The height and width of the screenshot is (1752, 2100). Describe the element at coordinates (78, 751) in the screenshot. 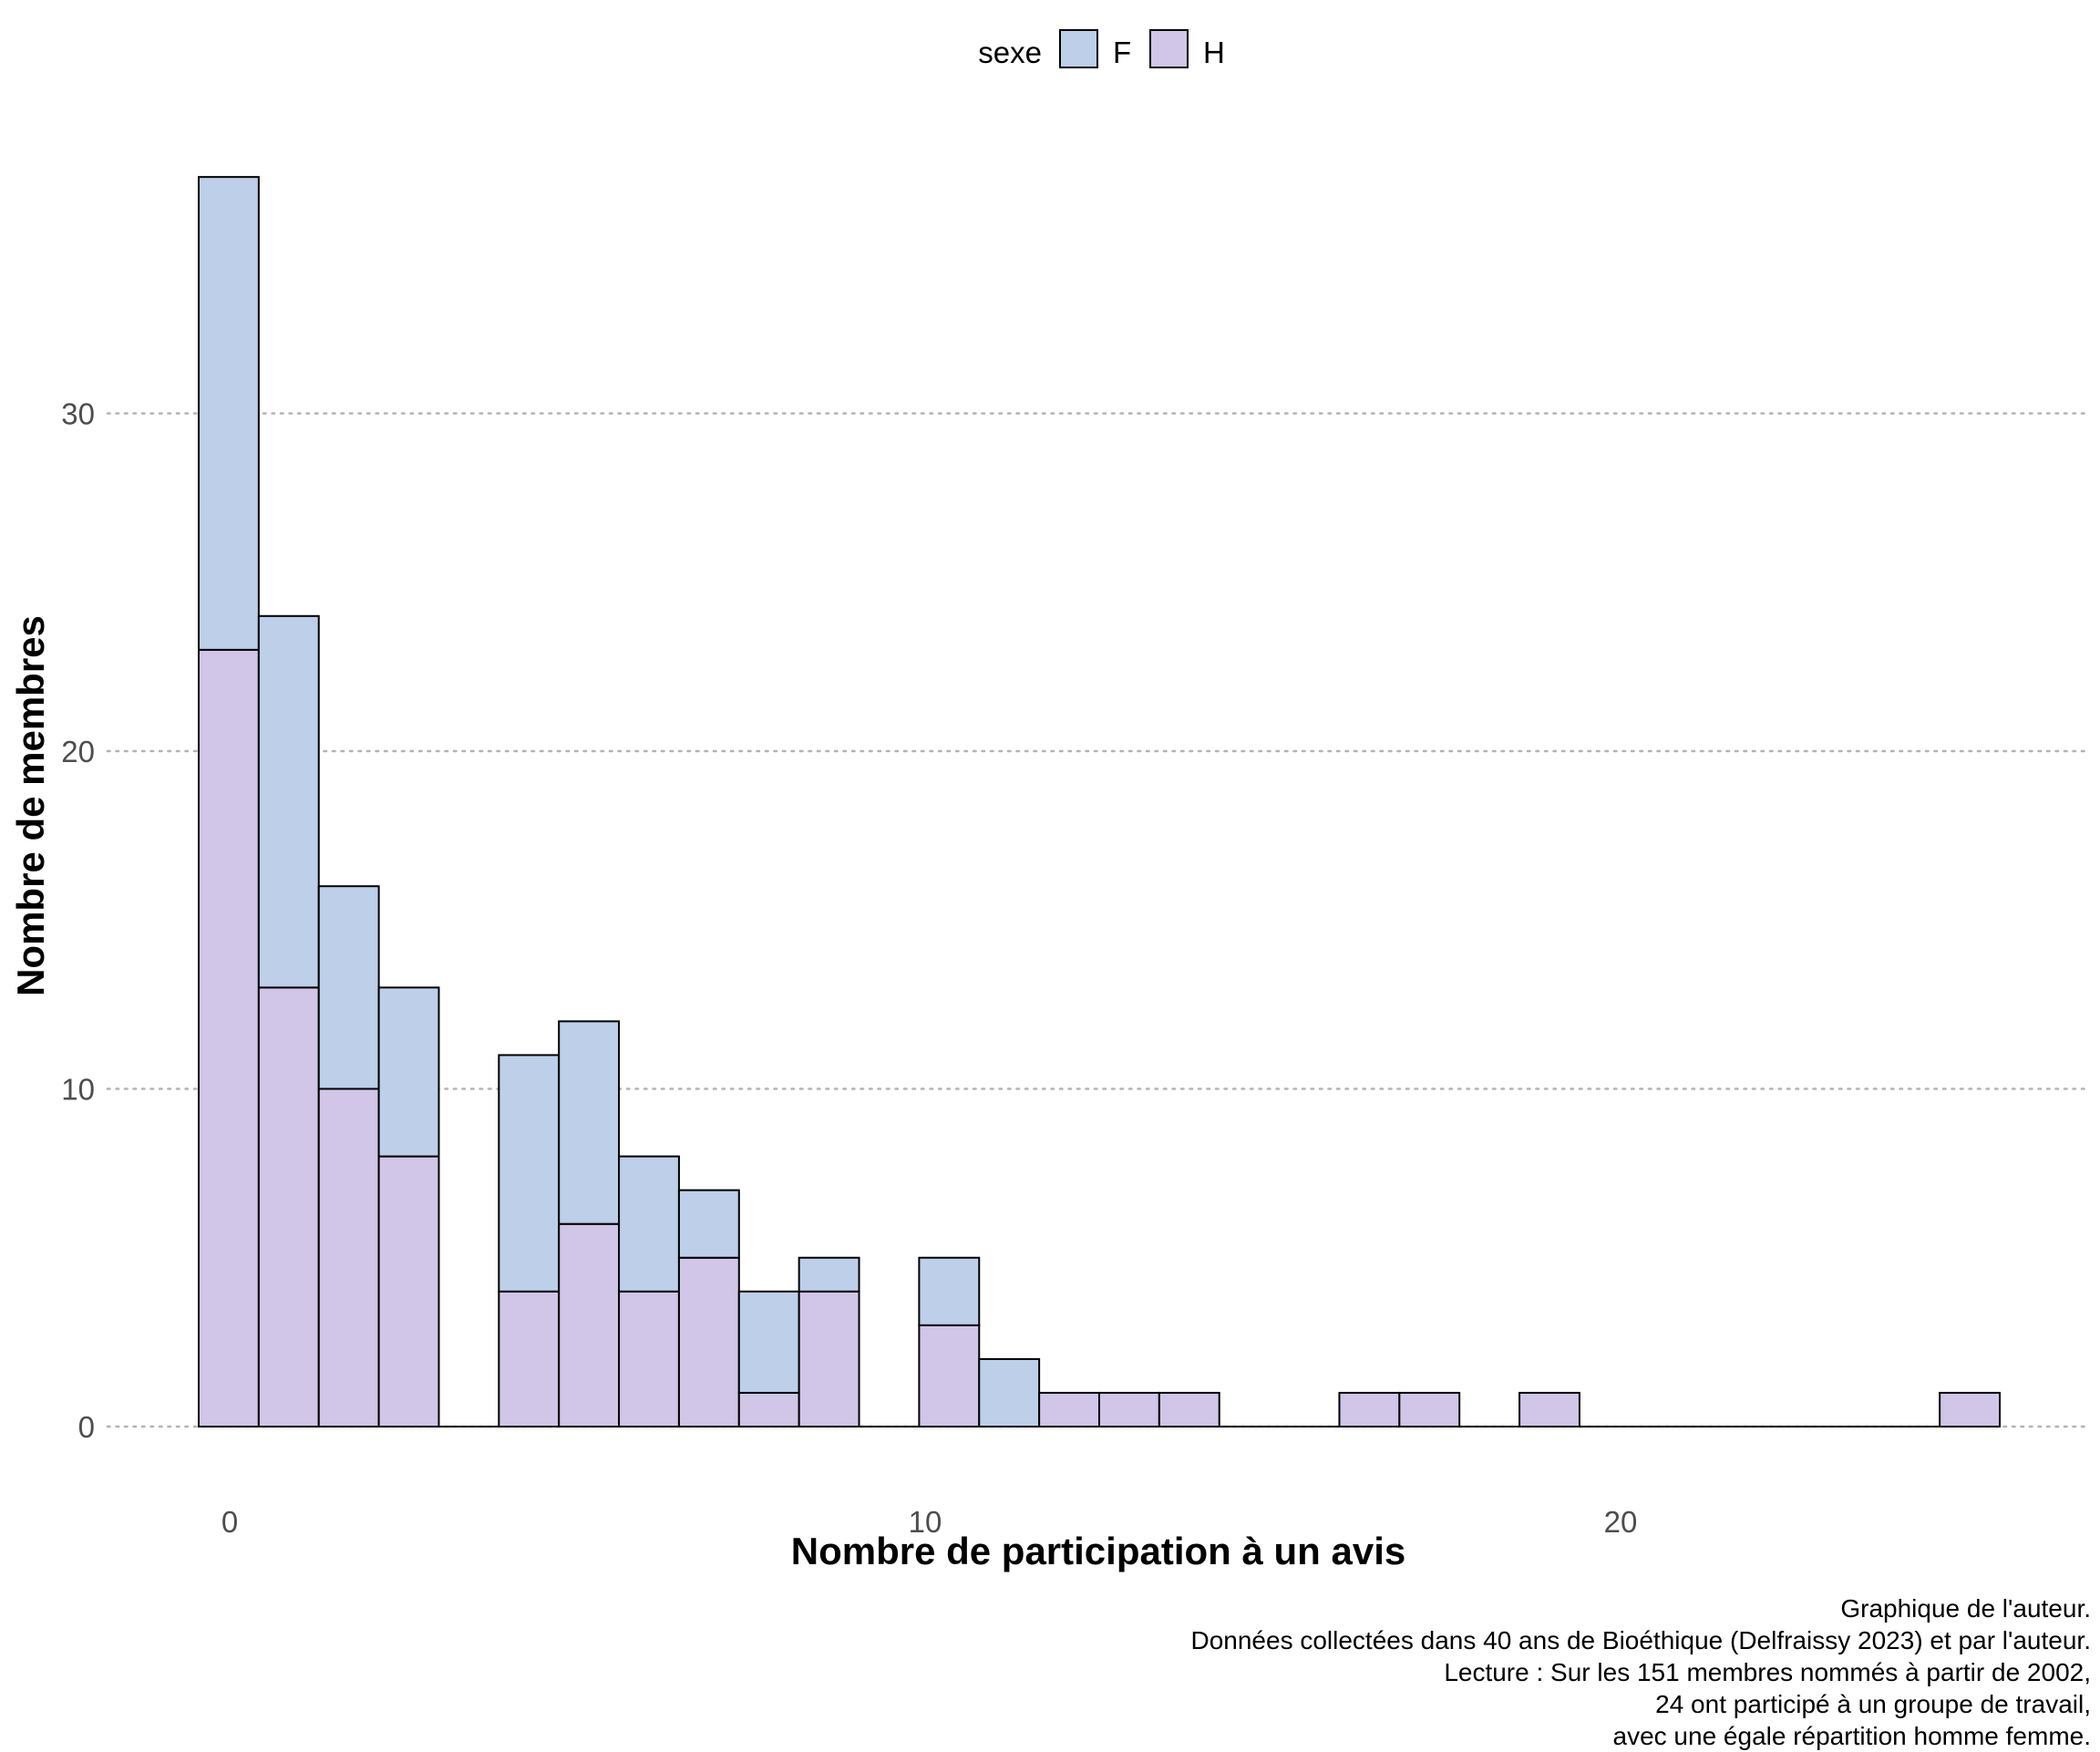

I see `y-tick-label: 20` at that location.